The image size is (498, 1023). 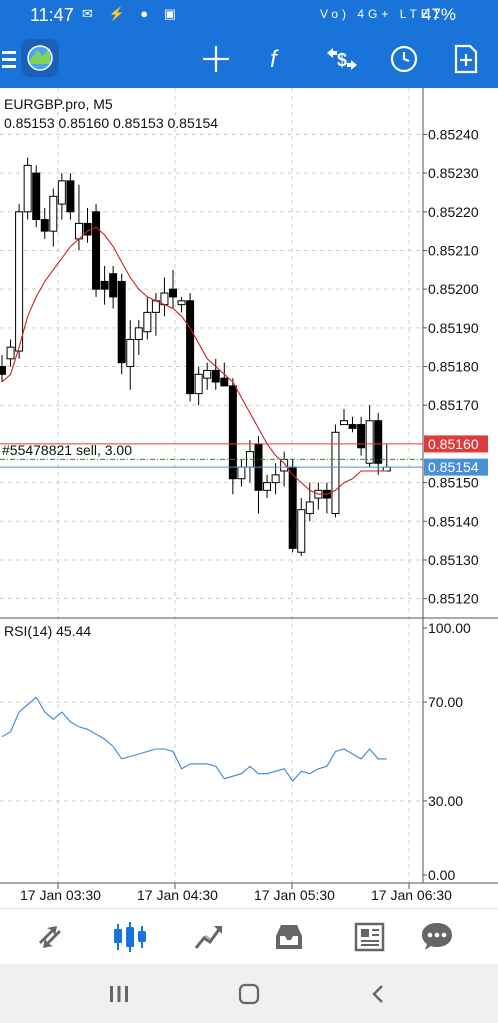 What do you see at coordinates (453, 483) in the screenshot?
I see `price-tick-label: 0.85150` at bounding box center [453, 483].